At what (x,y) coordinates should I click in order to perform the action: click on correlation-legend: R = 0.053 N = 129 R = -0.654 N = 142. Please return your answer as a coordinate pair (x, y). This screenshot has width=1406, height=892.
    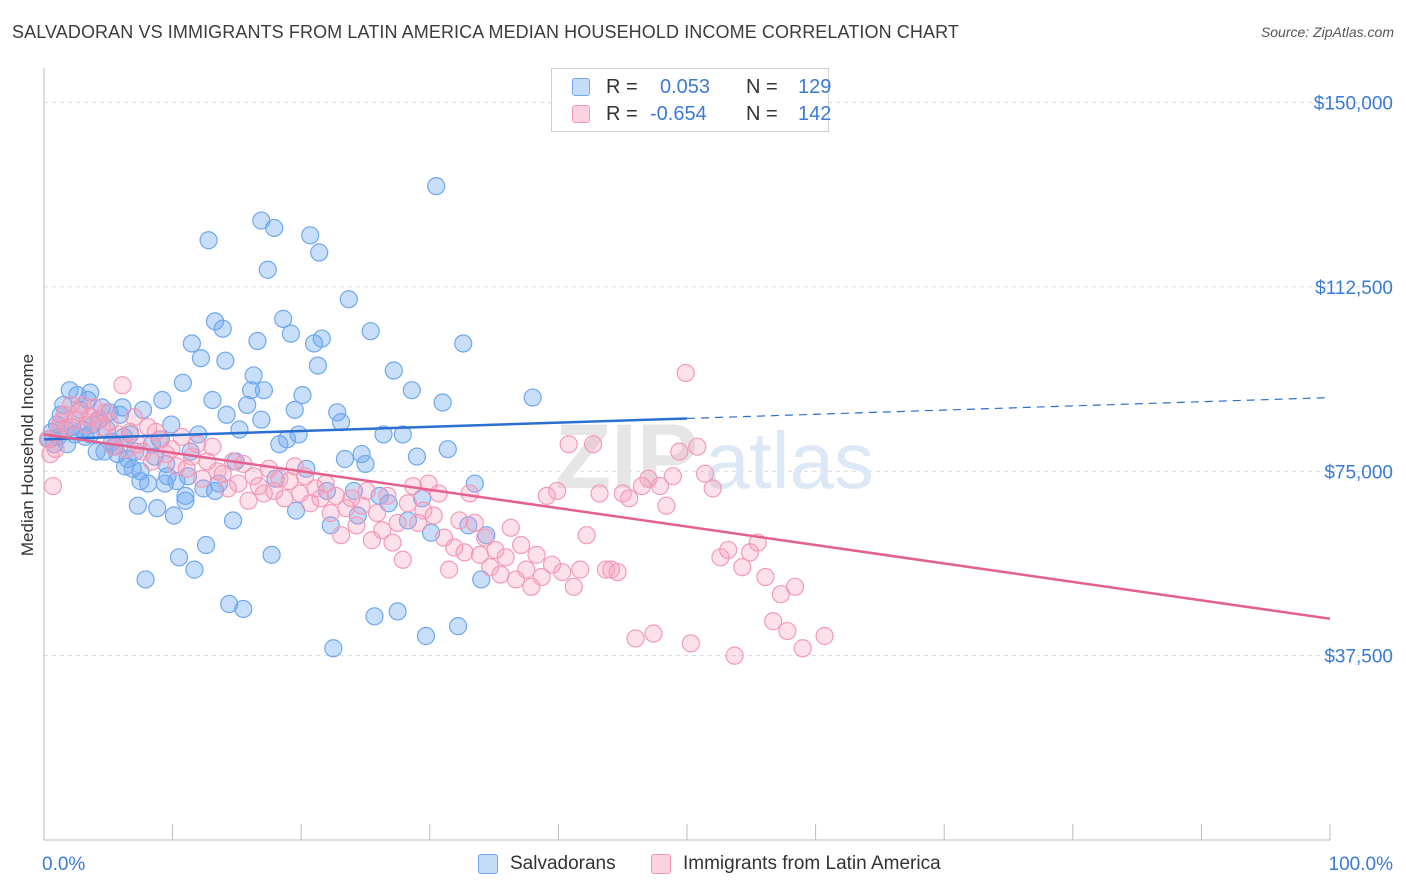
    Looking at the image, I should click on (691, 100).